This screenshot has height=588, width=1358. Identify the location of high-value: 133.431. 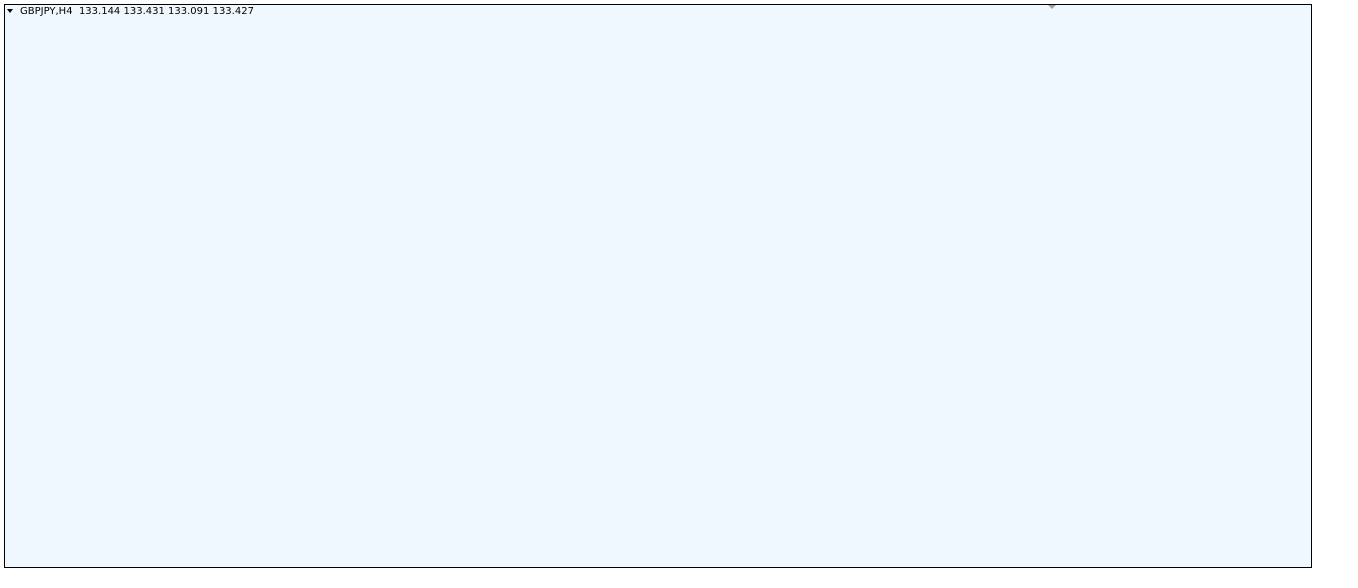
(144, 11).